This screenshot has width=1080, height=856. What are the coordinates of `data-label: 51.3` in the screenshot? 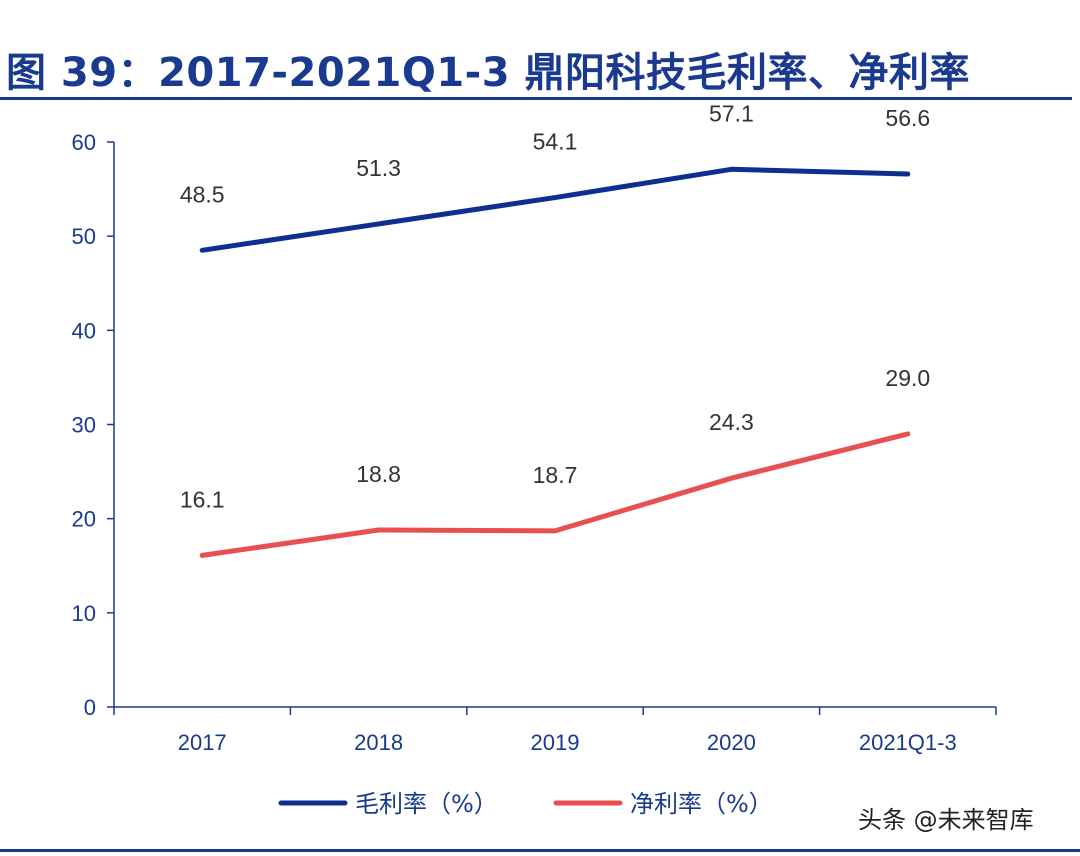 It's located at (378, 168).